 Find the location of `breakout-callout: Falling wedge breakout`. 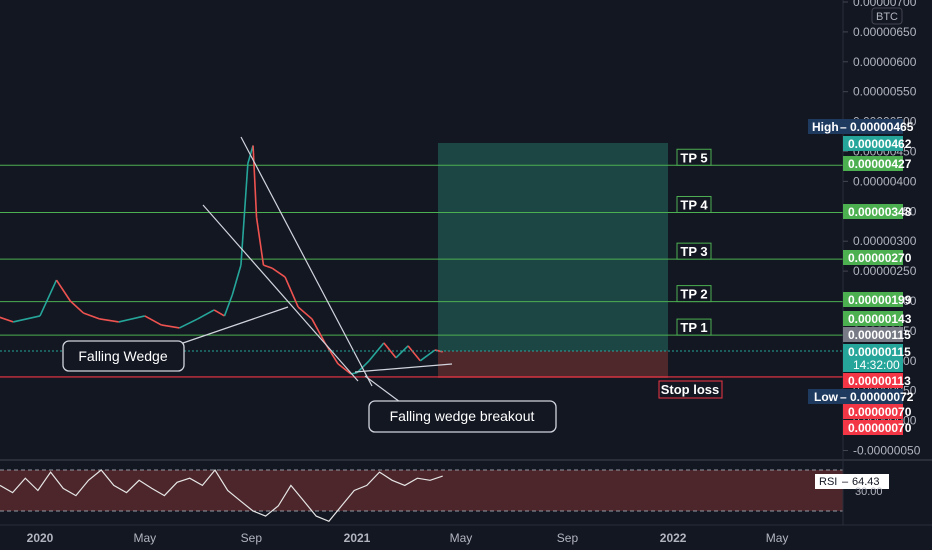

breakout-callout: Falling wedge breakout is located at coordinates (462, 416).